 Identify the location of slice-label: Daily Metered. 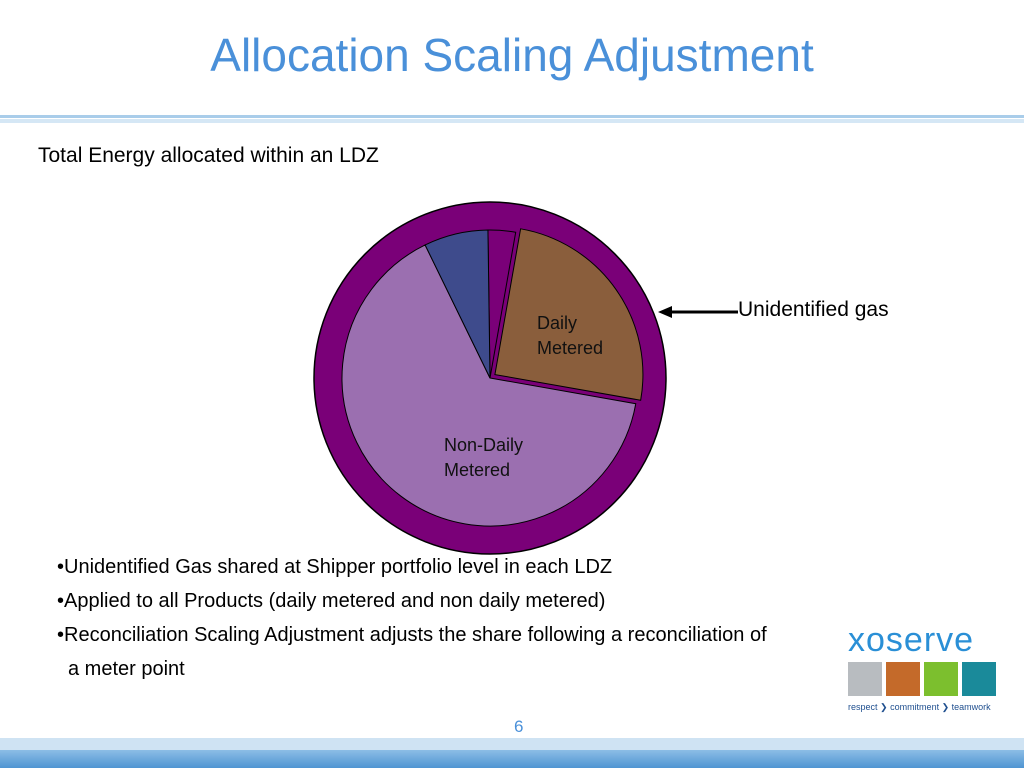
(570, 335).